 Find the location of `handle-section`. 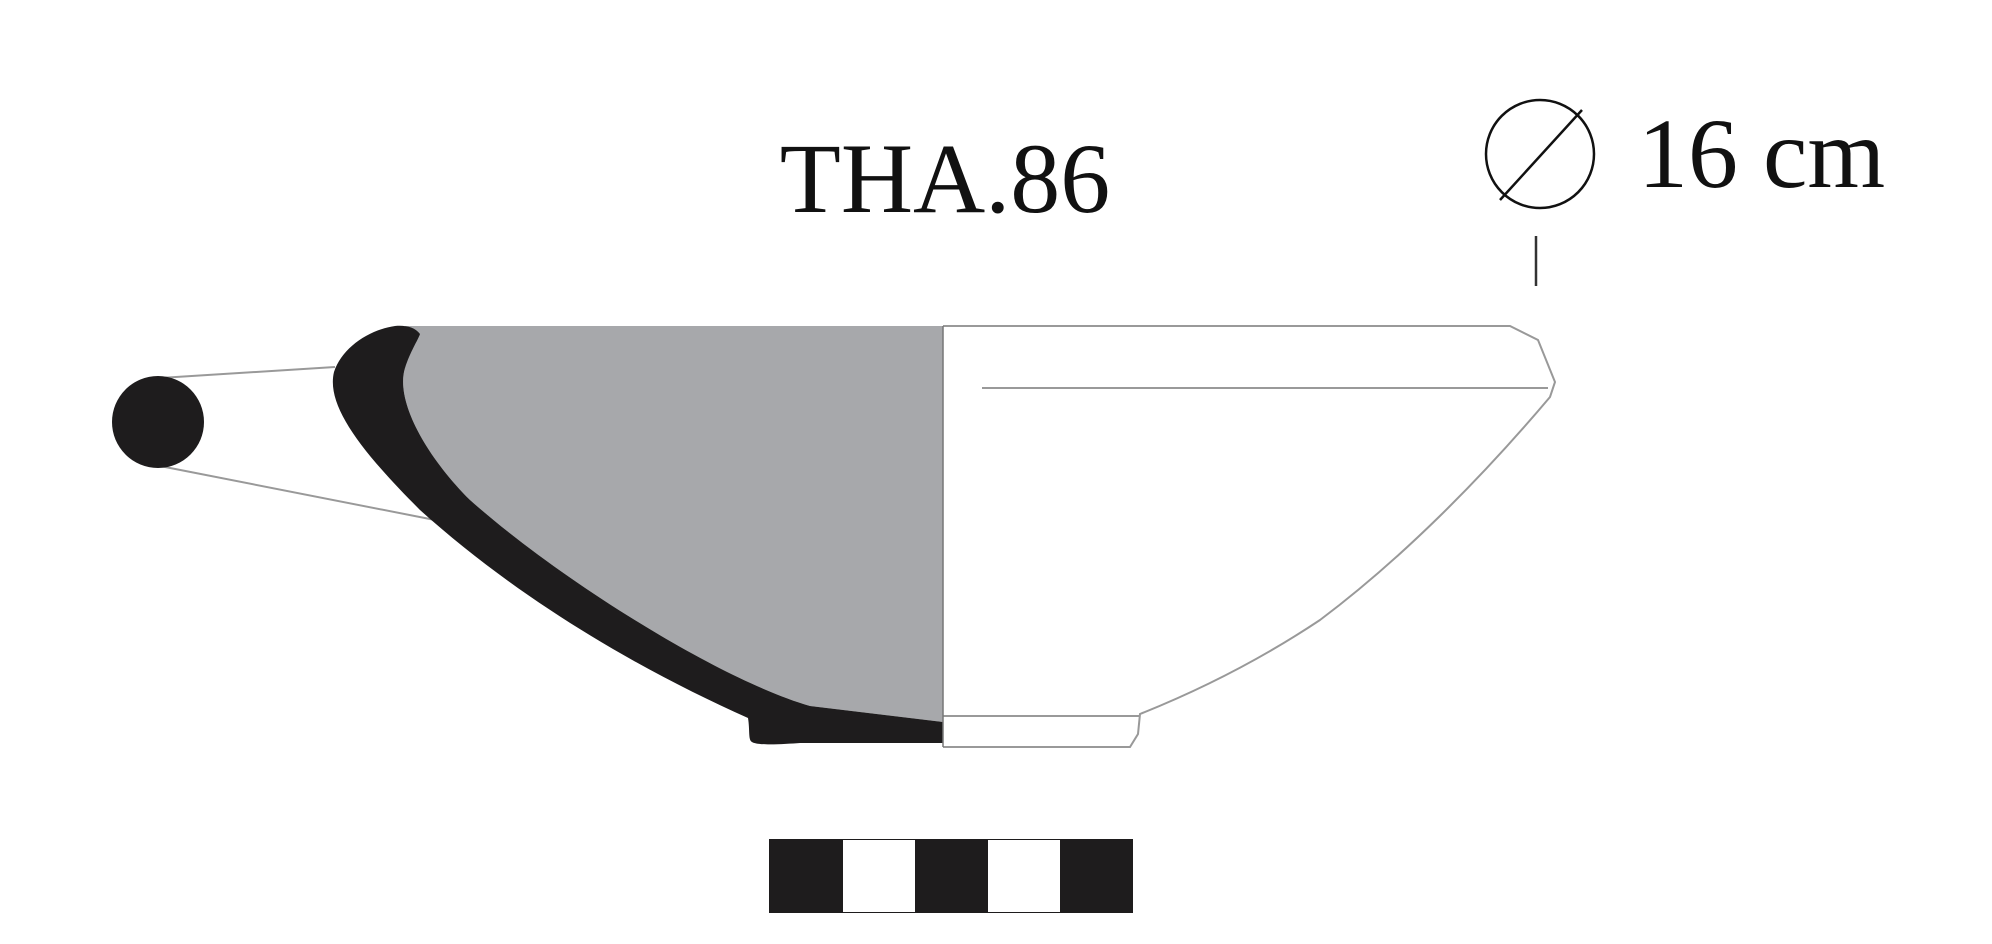

handle-section is located at coordinates (158, 422).